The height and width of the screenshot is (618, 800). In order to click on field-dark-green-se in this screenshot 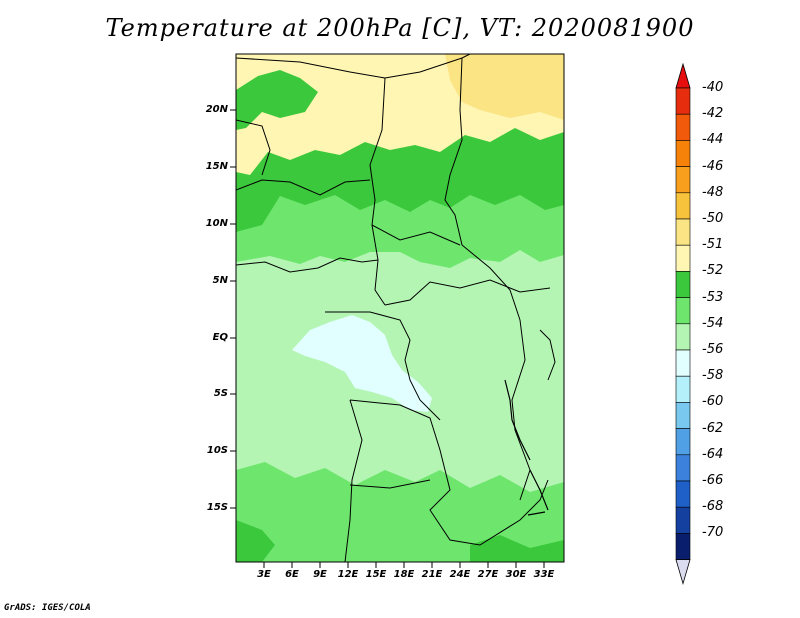, I will do `click(517, 548)`.